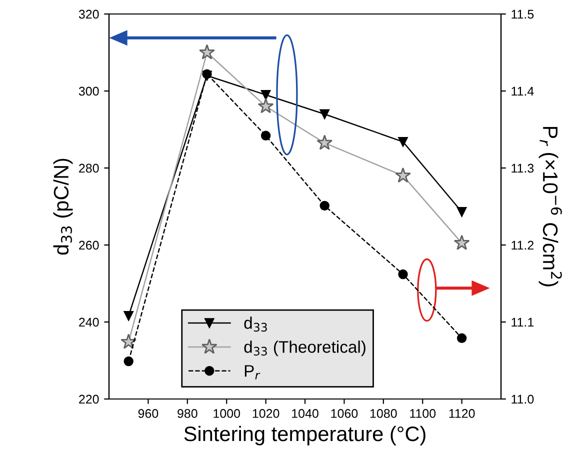 The image size is (568, 454). Describe the element at coordinates (188, 413) in the screenshot. I see `x-tick-label: 980` at that location.